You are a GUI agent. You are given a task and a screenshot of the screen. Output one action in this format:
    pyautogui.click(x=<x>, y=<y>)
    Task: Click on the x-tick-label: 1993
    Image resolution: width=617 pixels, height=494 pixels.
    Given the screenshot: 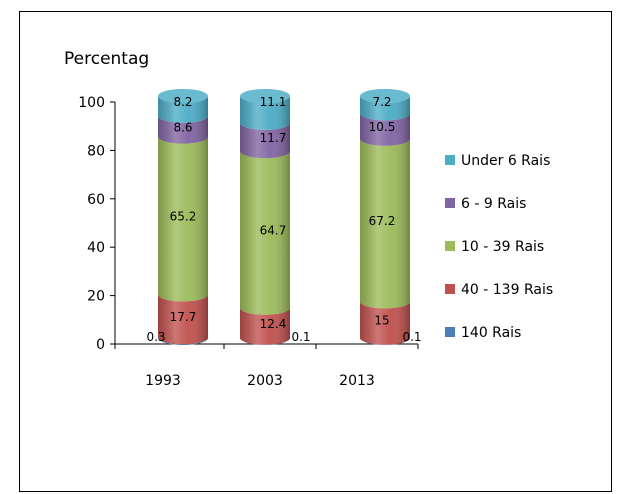 What is the action you would take?
    pyautogui.click(x=163, y=381)
    